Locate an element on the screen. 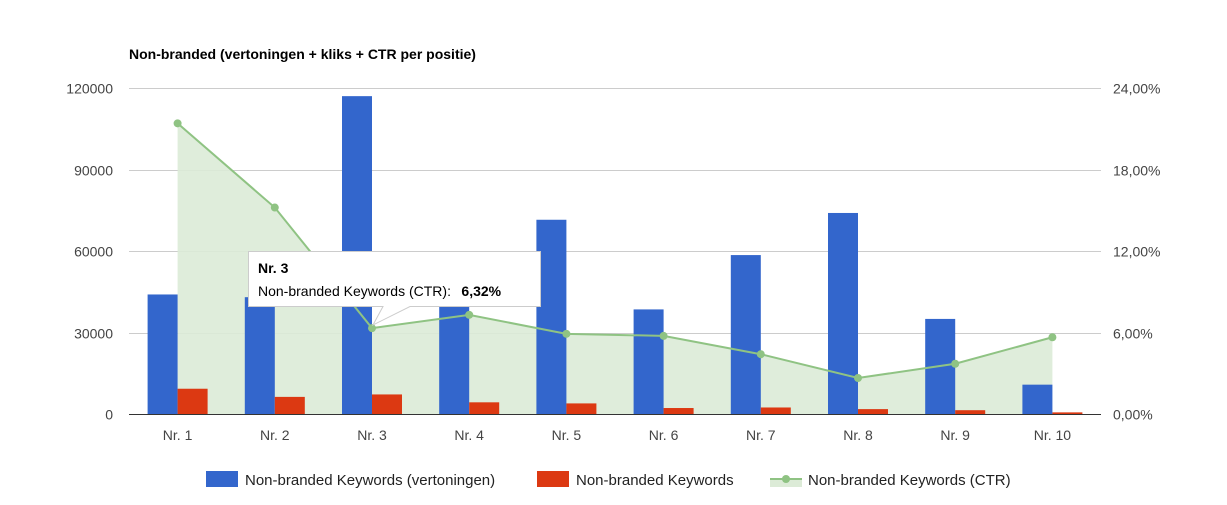 The image size is (1227, 505). tooltip-box is located at coordinates (394, 289).